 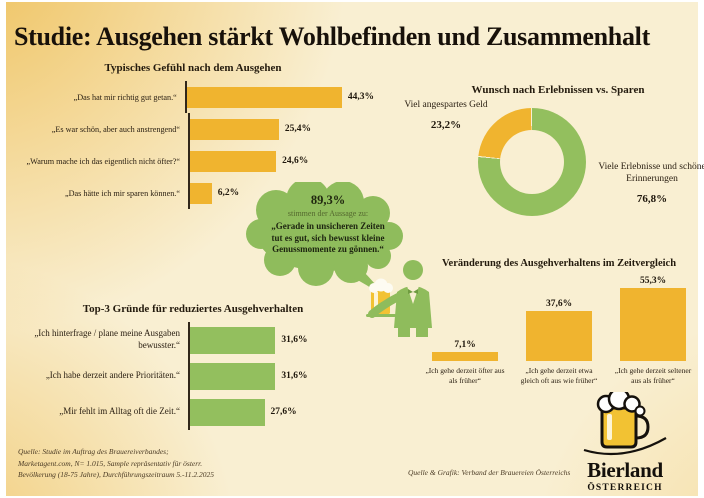 I want to click on bar-track: 27,6%, so click(x=281, y=412).